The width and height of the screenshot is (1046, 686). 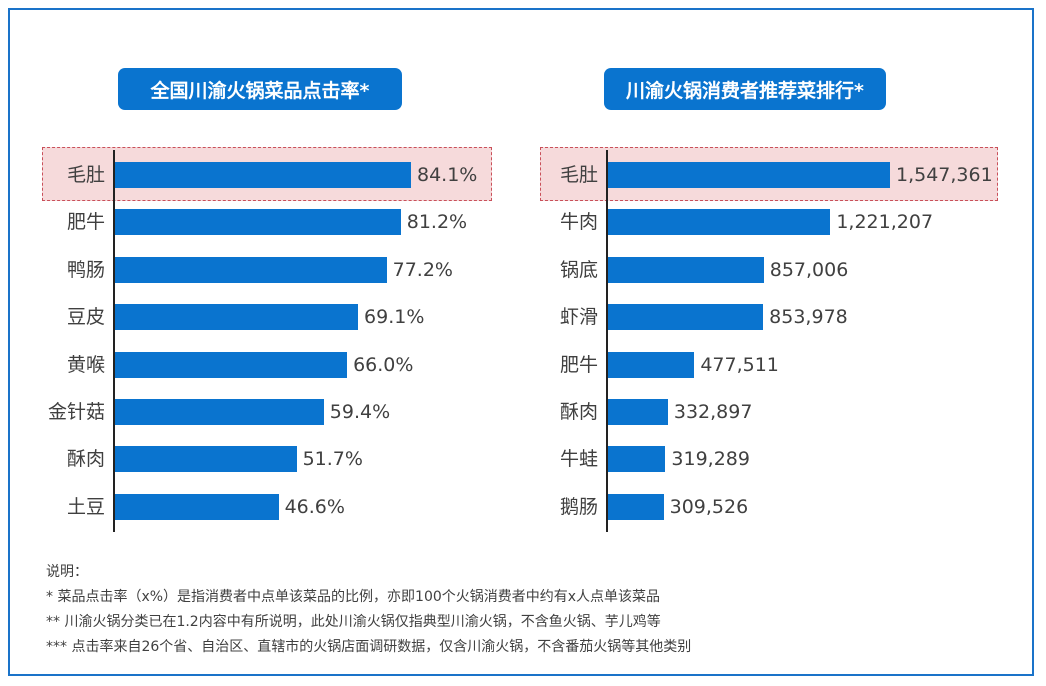 I want to click on category-label: 土豆, so click(x=85, y=506).